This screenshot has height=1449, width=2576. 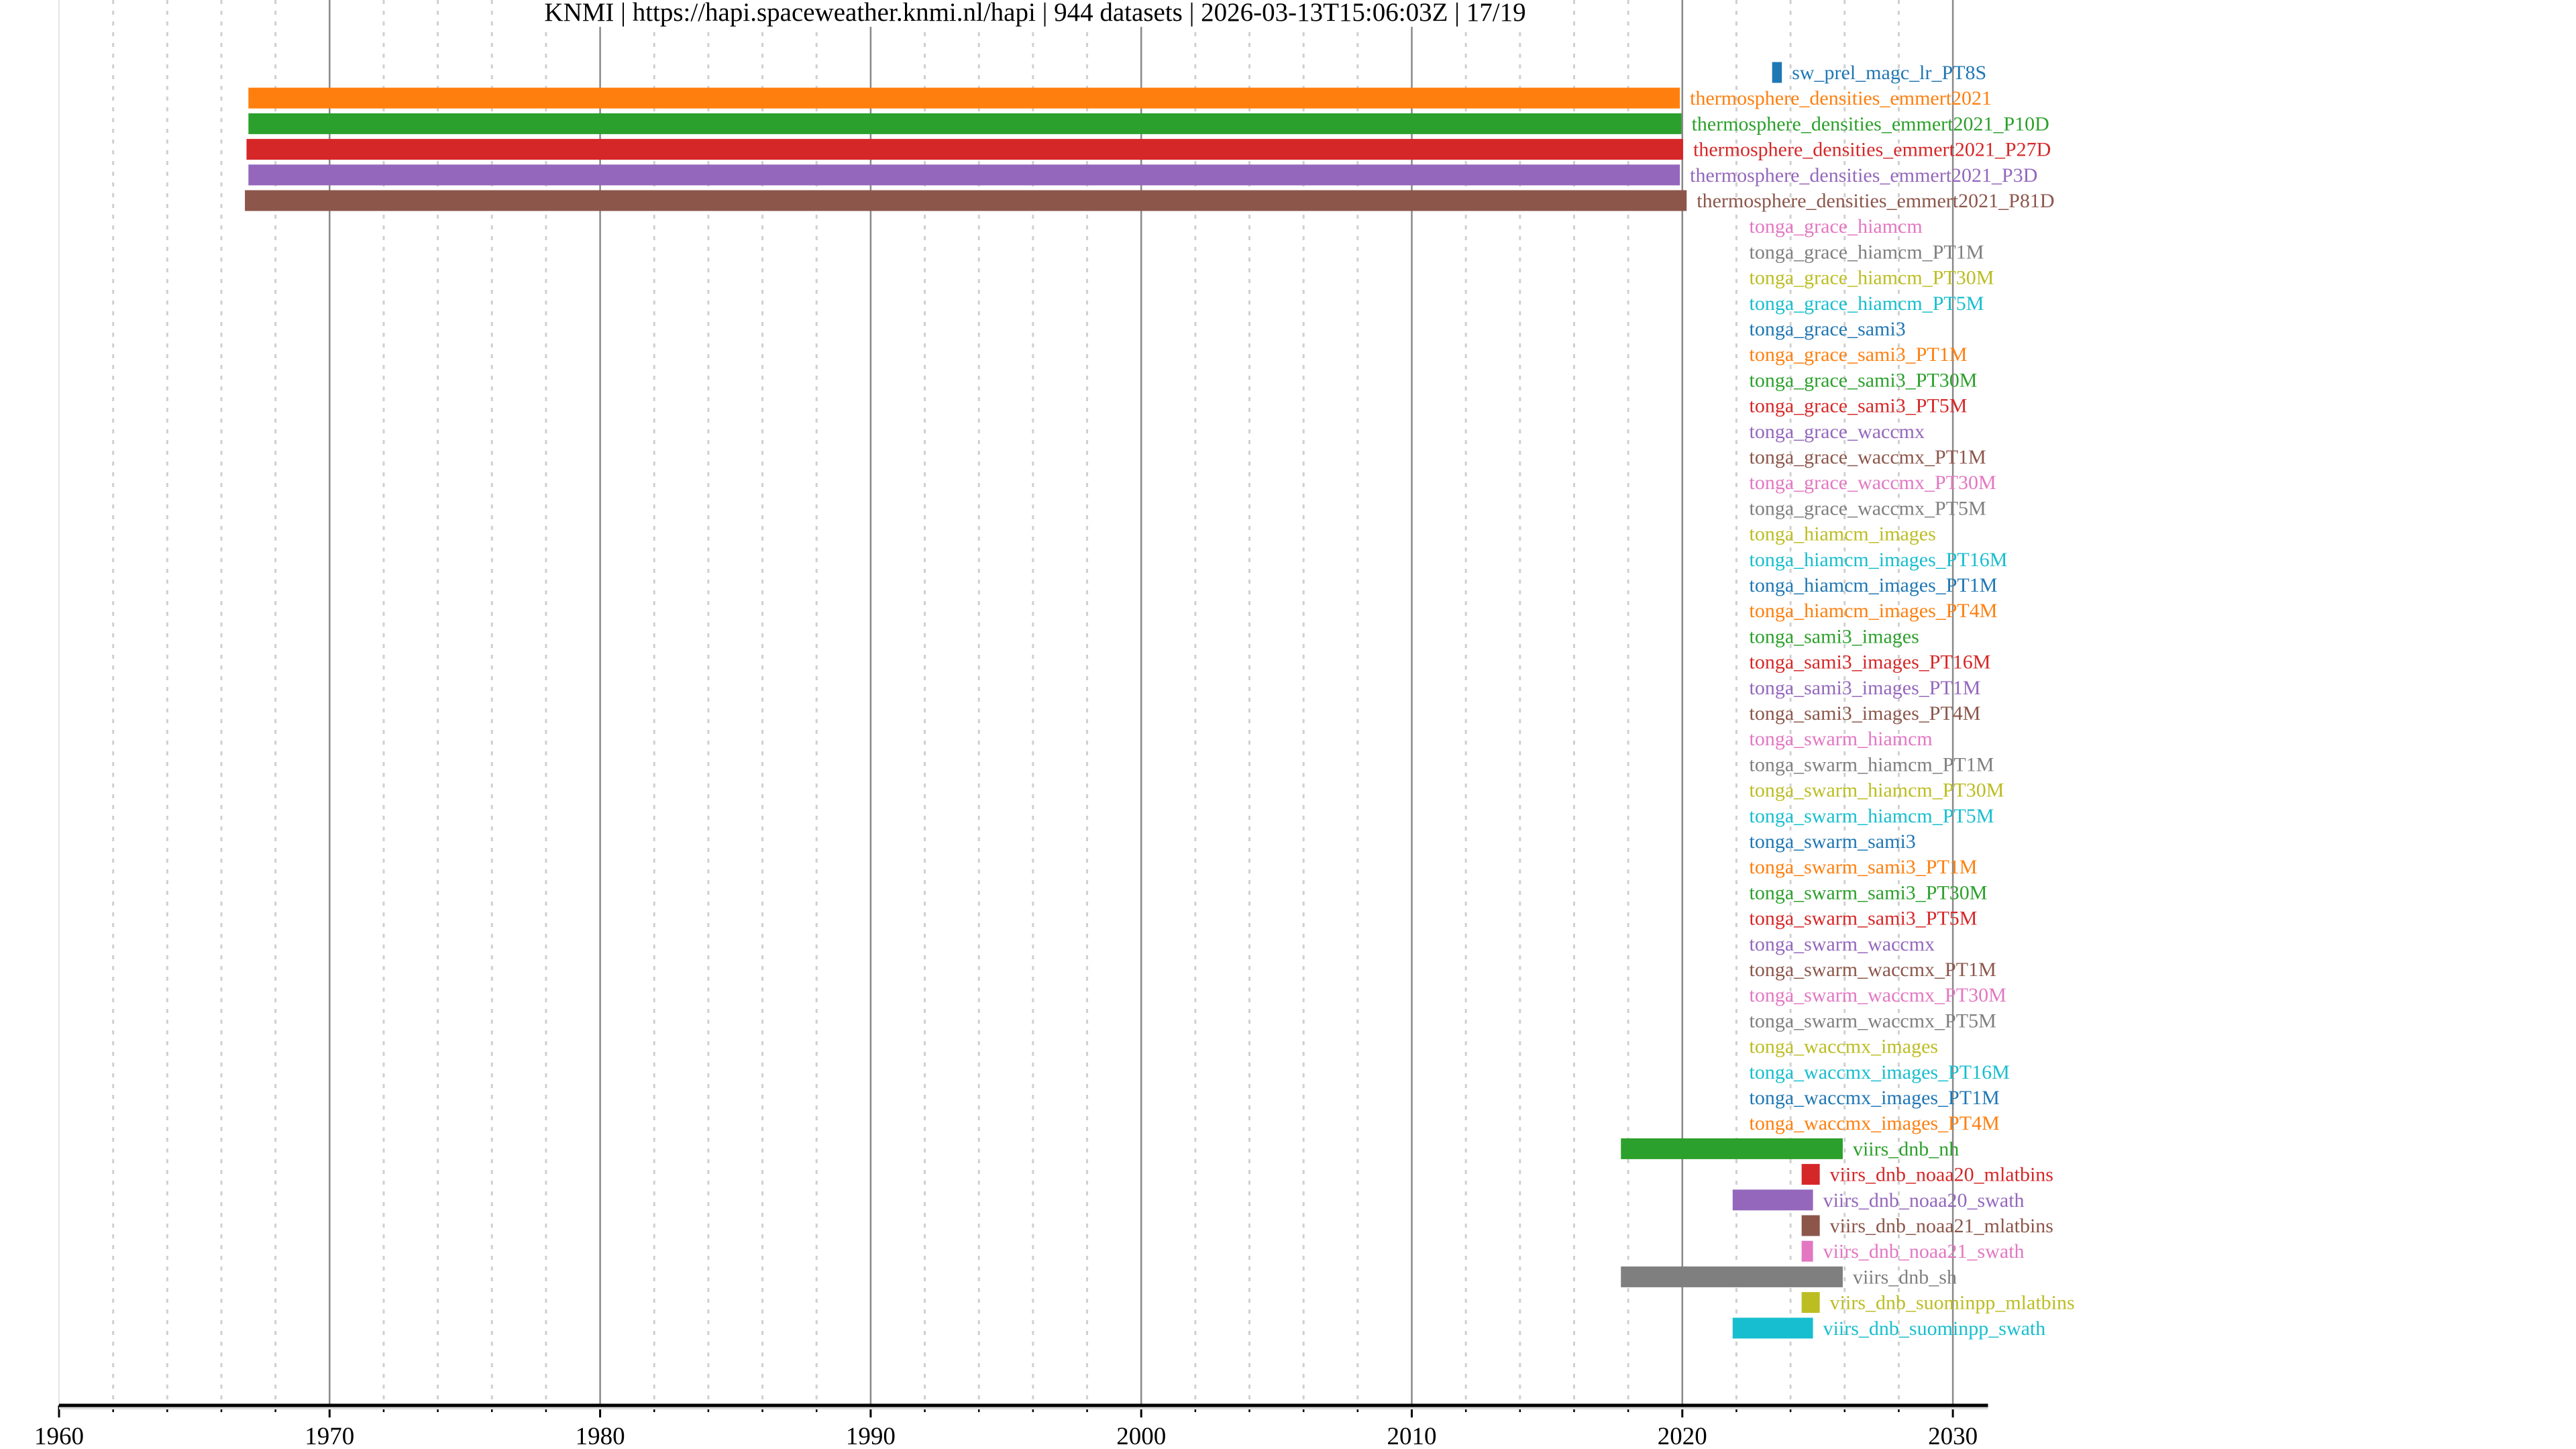 What do you see at coordinates (1874, 1123) in the screenshot?
I see `bar-label: tonga_waccmx_images_PT4M` at bounding box center [1874, 1123].